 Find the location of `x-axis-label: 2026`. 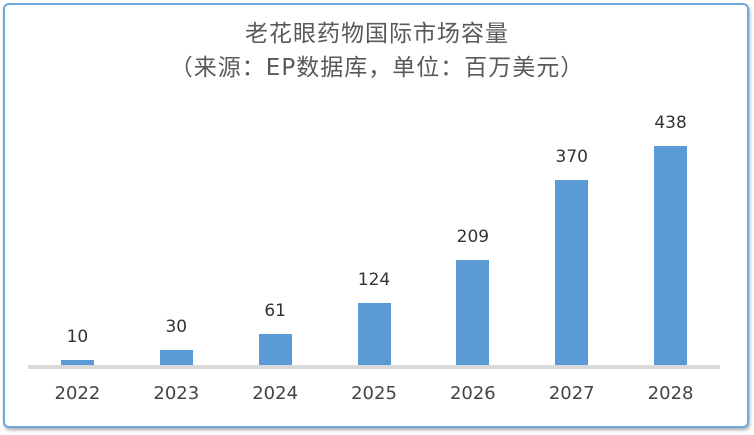

x-axis-label: 2026 is located at coordinates (472, 393).